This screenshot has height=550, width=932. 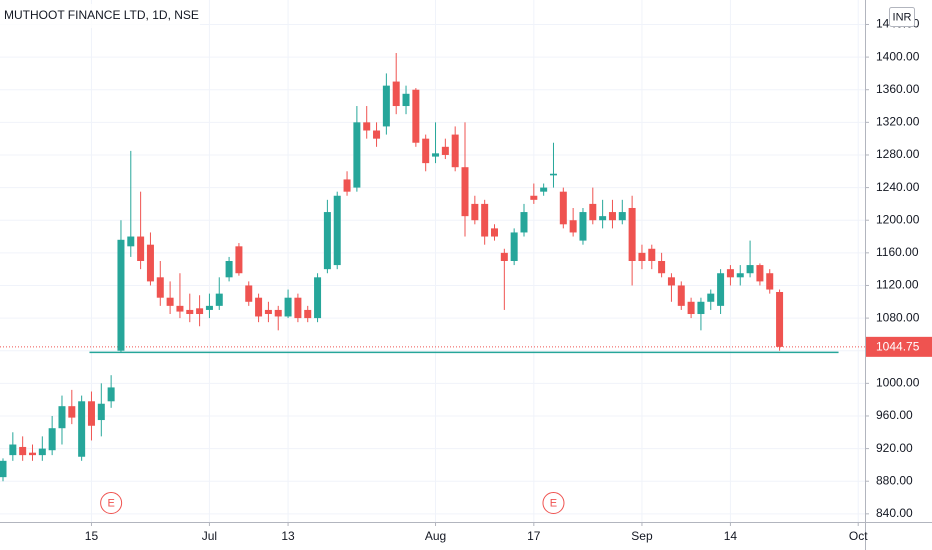 What do you see at coordinates (898, 219) in the screenshot?
I see `y-tick-label: 1200.00` at bounding box center [898, 219].